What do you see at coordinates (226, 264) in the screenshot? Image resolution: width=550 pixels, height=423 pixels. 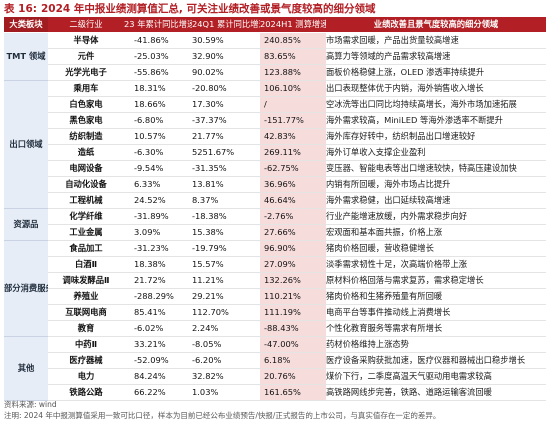 I see `growth-24q1-cell: 15.57%` at bounding box center [226, 264].